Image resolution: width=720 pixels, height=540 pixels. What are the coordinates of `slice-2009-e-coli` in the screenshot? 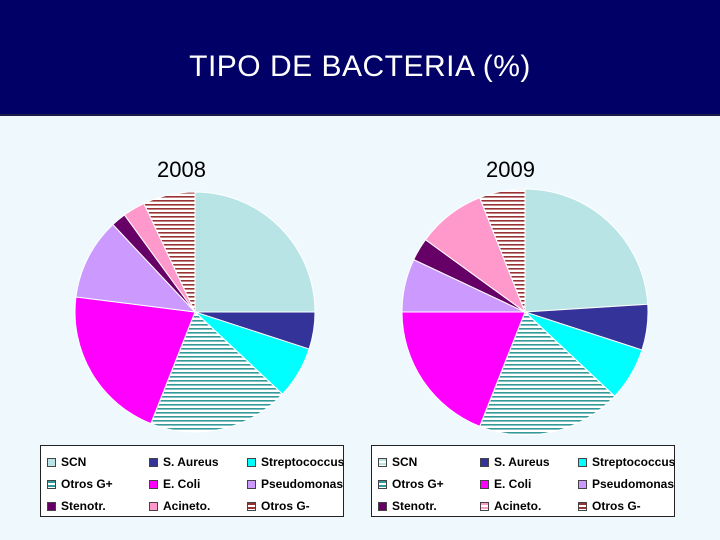 It's located at (463, 369).